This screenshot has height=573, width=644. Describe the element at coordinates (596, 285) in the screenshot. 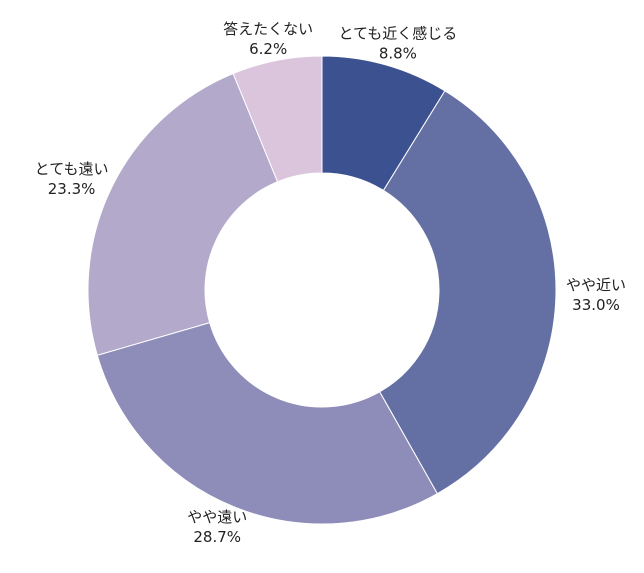

I see `slice-label-somewhat-close: やや近い` at that location.